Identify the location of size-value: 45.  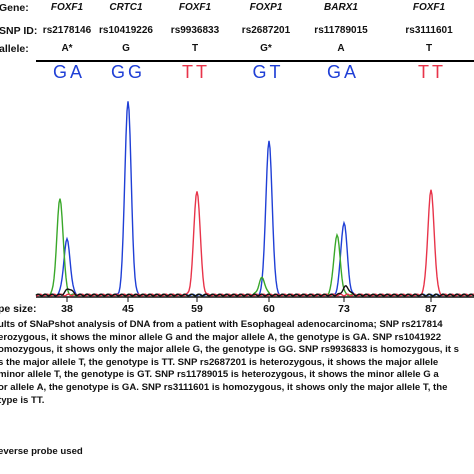
(128, 309).